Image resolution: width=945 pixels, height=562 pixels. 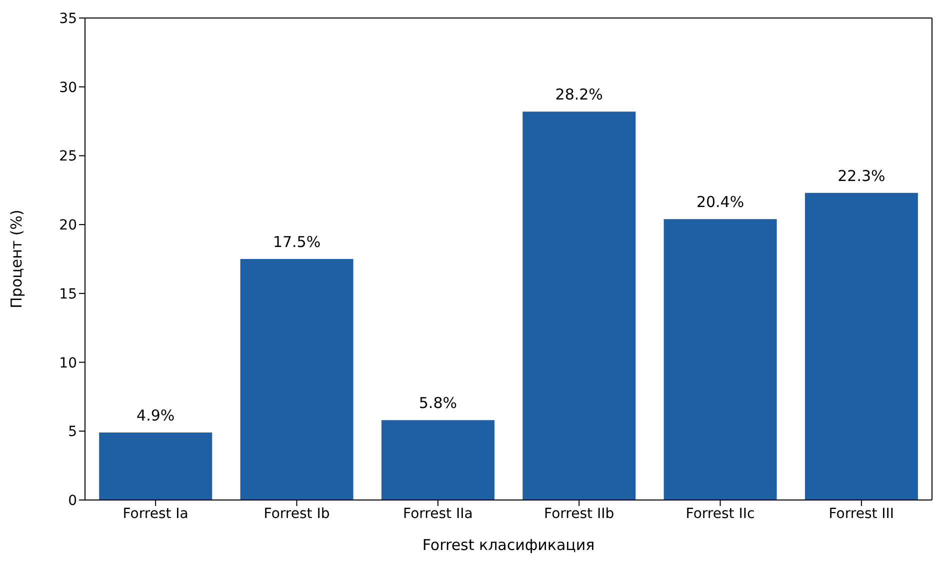 What do you see at coordinates (297, 514) in the screenshot?
I see `x-tick-label: Forrest Ib` at bounding box center [297, 514].